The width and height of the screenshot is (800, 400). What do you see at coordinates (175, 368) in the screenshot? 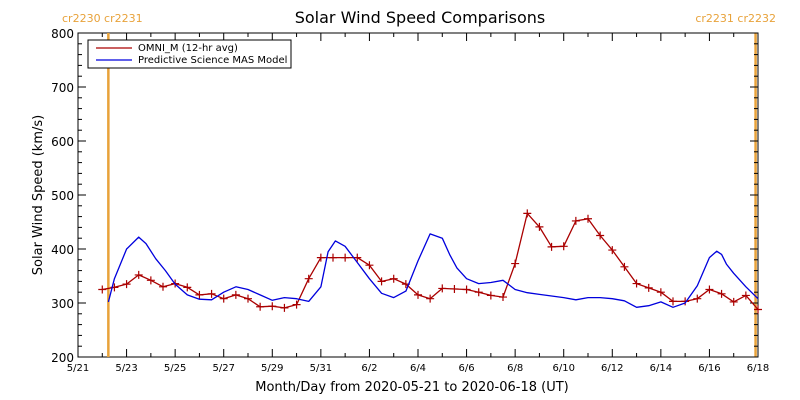
I see `x-tick-label: 5/25` at bounding box center [175, 368].